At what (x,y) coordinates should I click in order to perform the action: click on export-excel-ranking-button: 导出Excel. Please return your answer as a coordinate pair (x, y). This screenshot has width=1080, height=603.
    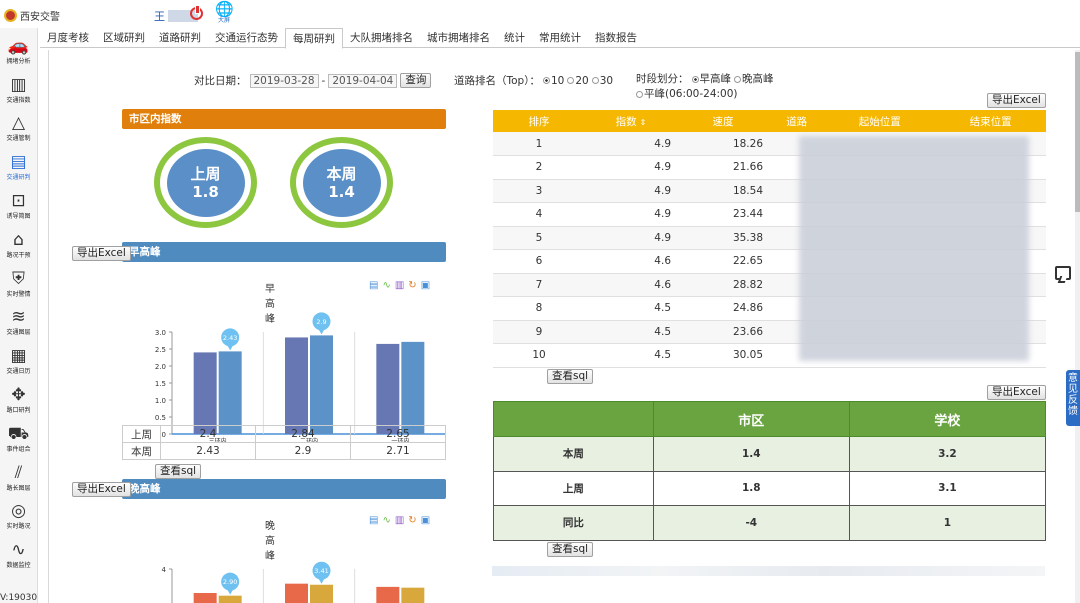
    Looking at the image, I should click on (1016, 100).